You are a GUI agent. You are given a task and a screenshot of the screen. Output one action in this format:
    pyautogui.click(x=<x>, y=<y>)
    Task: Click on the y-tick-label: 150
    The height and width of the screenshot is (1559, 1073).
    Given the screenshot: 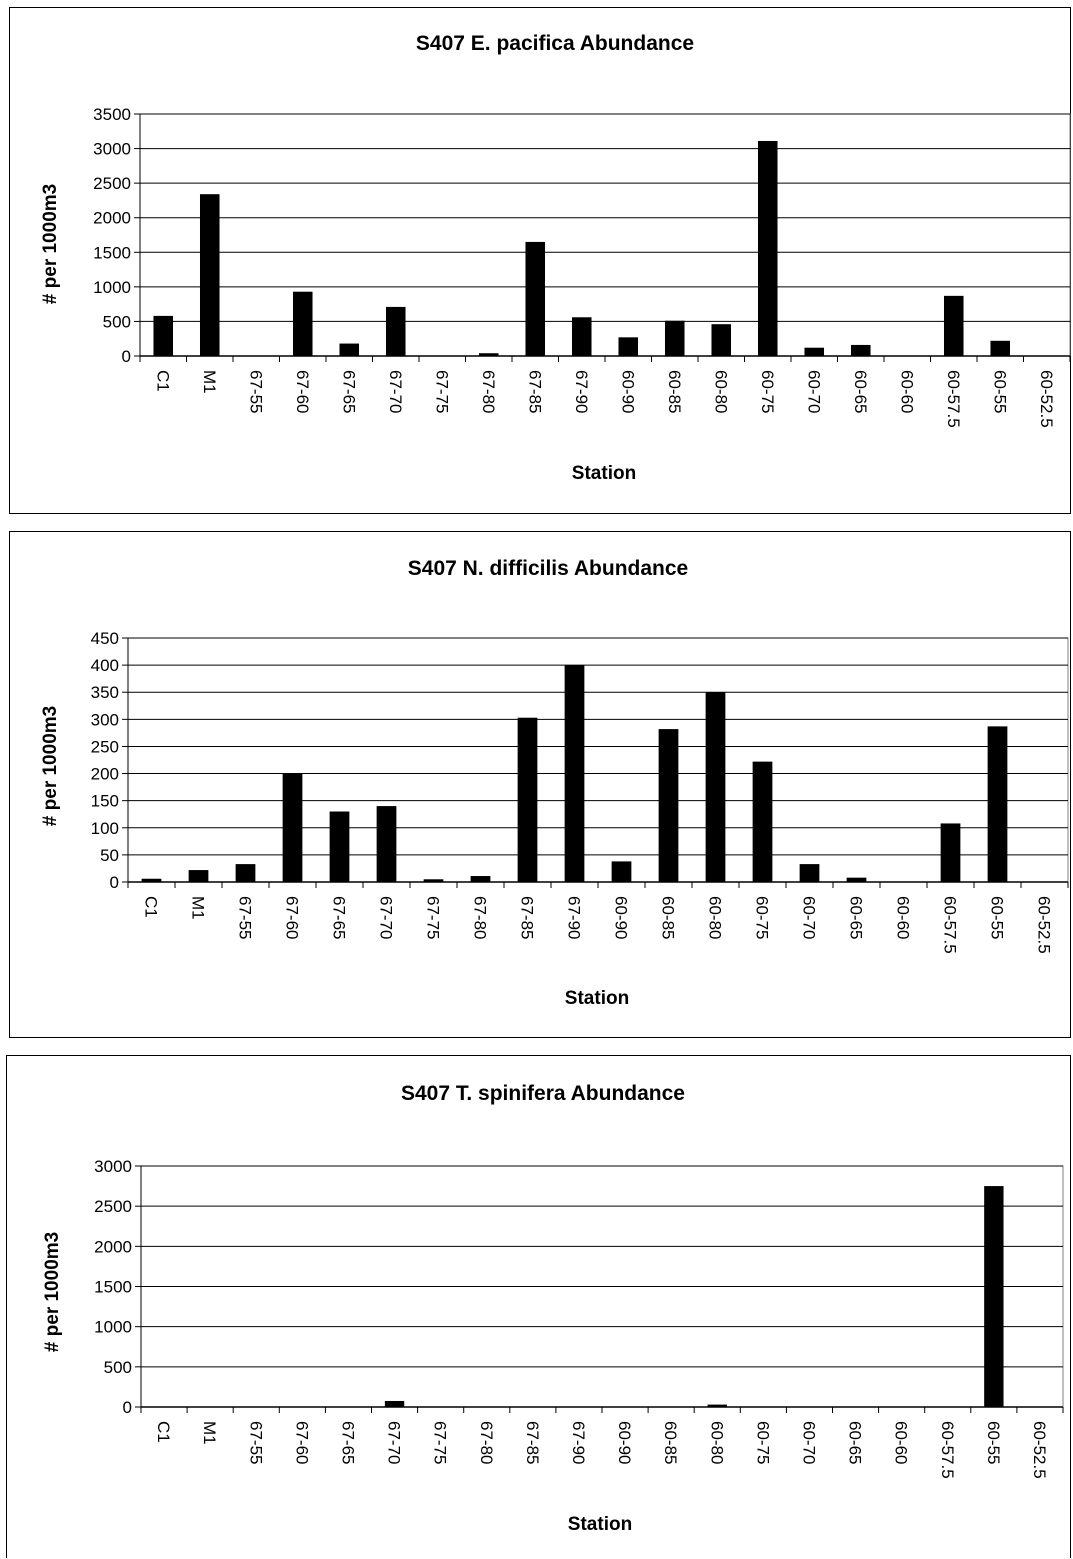 What is the action you would take?
    pyautogui.click(x=105, y=801)
    